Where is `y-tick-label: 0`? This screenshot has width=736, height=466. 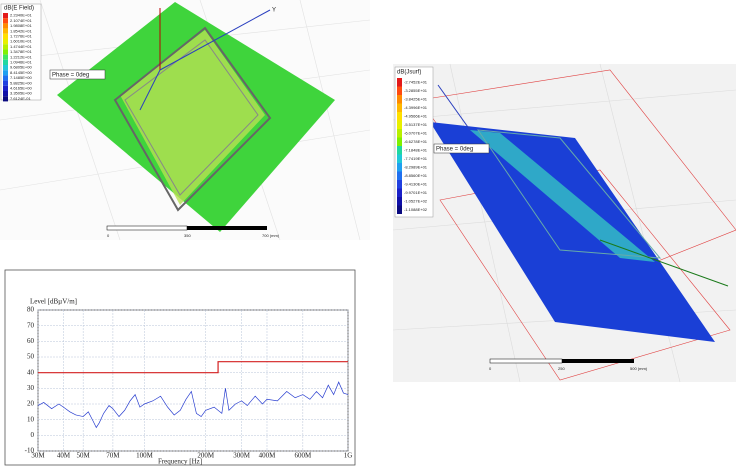
y-tick-label: 0 is located at coordinates (33, 435).